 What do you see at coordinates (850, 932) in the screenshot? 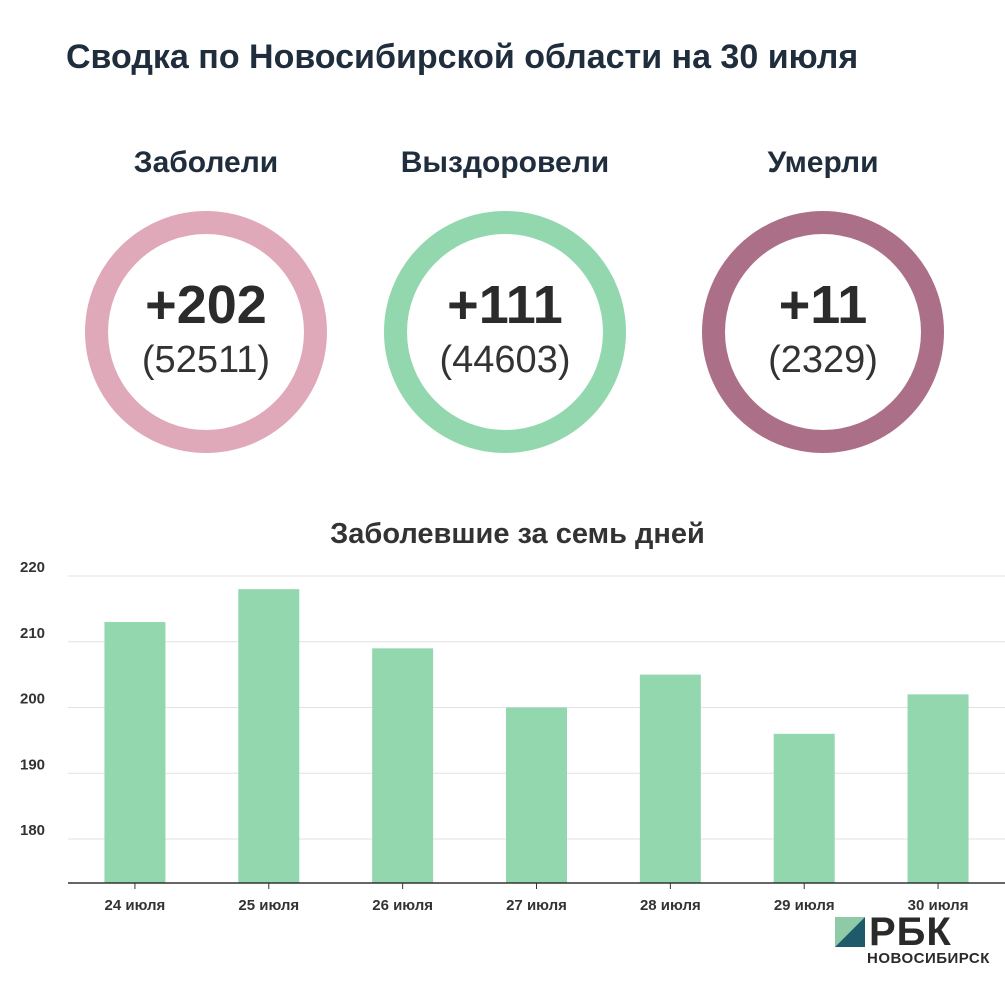
I see `rbc-logo-icon` at bounding box center [850, 932].